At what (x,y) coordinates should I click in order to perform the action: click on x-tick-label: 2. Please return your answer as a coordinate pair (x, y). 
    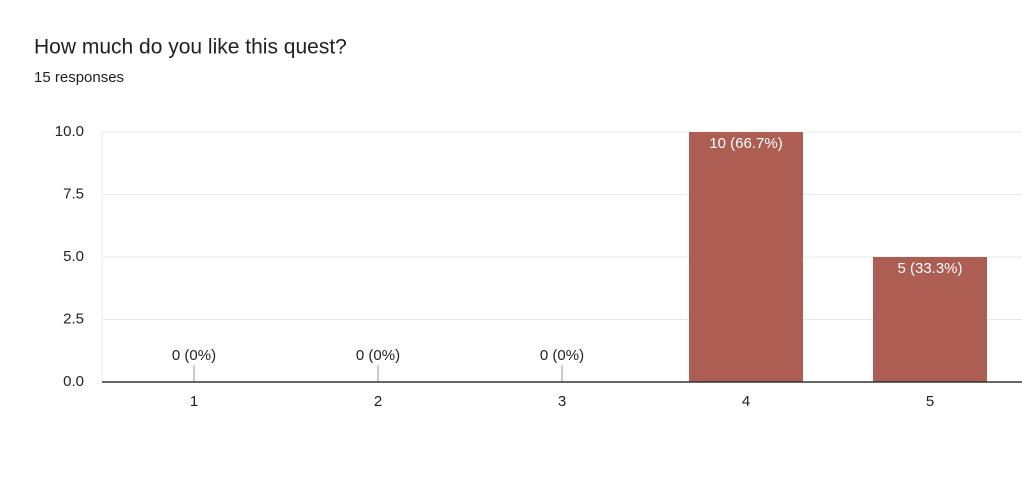
    Looking at the image, I should click on (378, 401).